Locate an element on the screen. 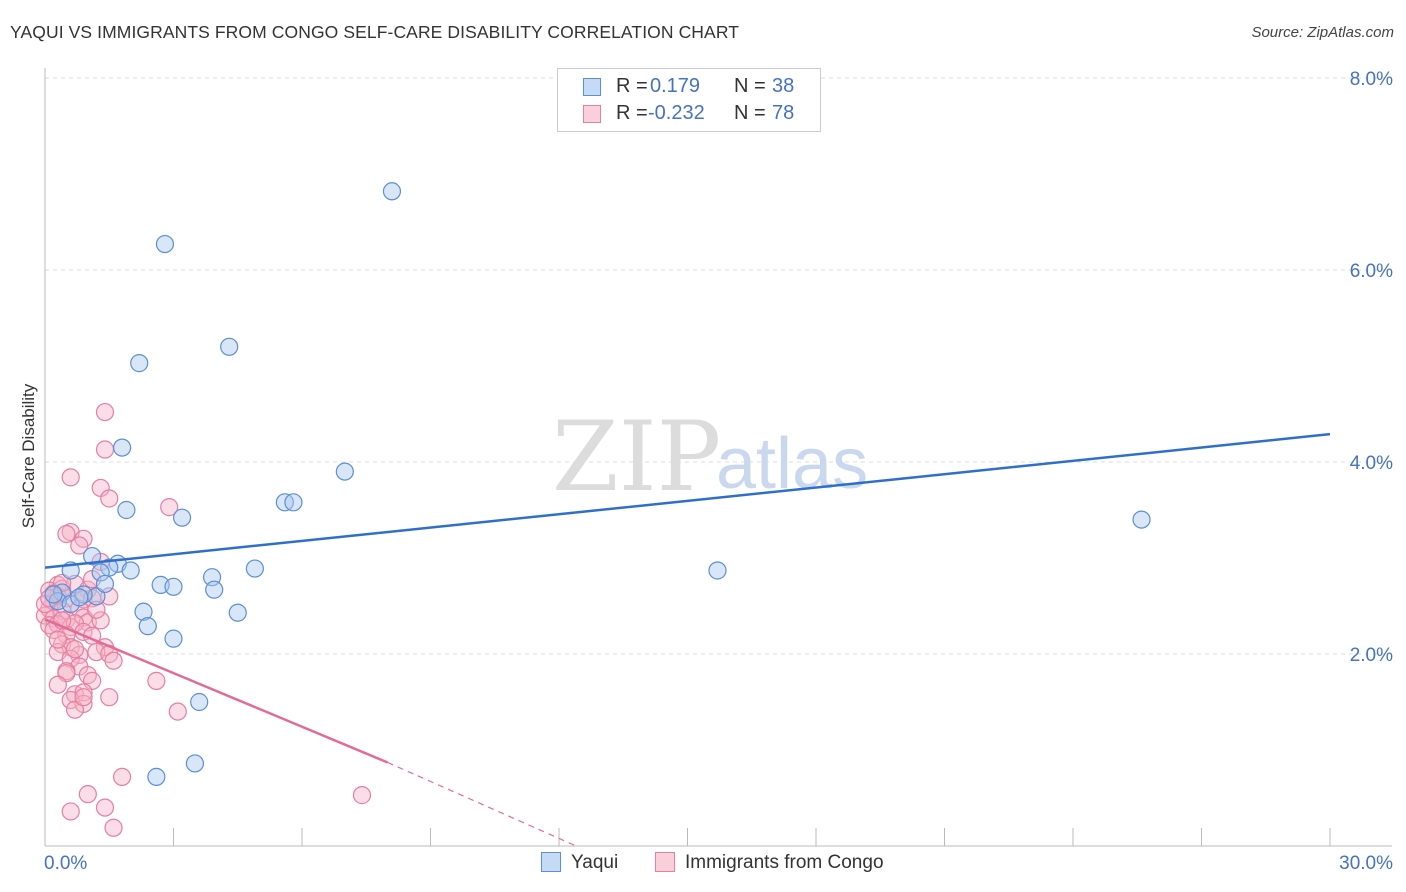 The image size is (1406, 892). legend-row-congo: R = -0.232 N = 78 is located at coordinates (689, 114).